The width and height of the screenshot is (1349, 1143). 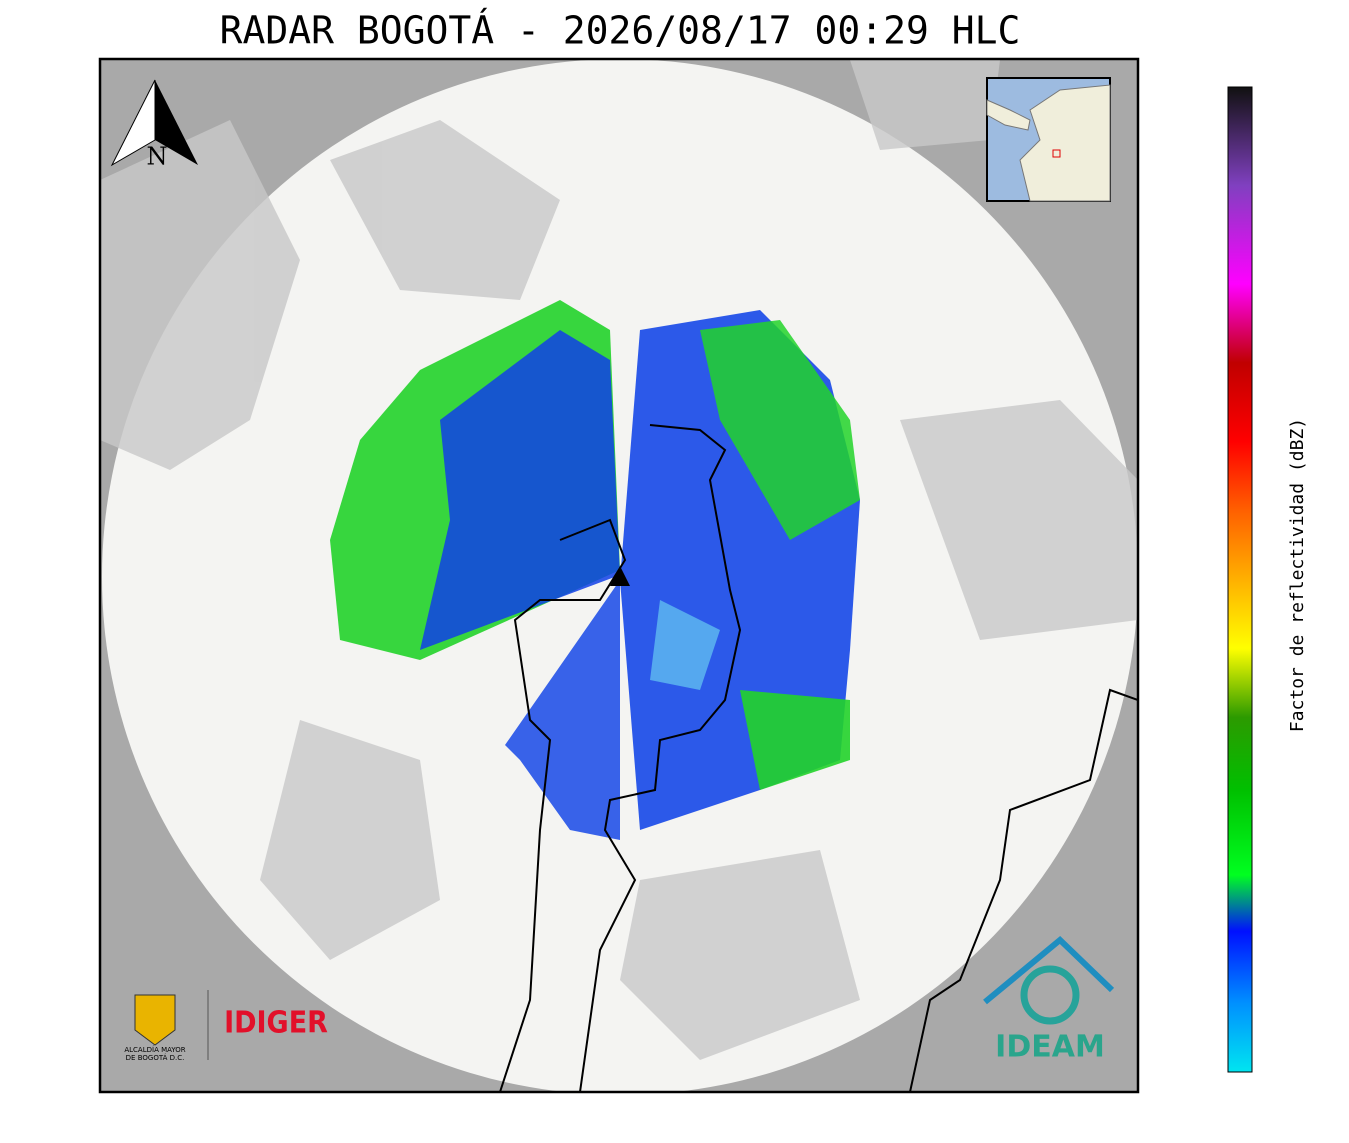 I want to click on title: RADAR BOGOTÁ - 2026/08/17 00:29 HLC, so click(x=620, y=31).